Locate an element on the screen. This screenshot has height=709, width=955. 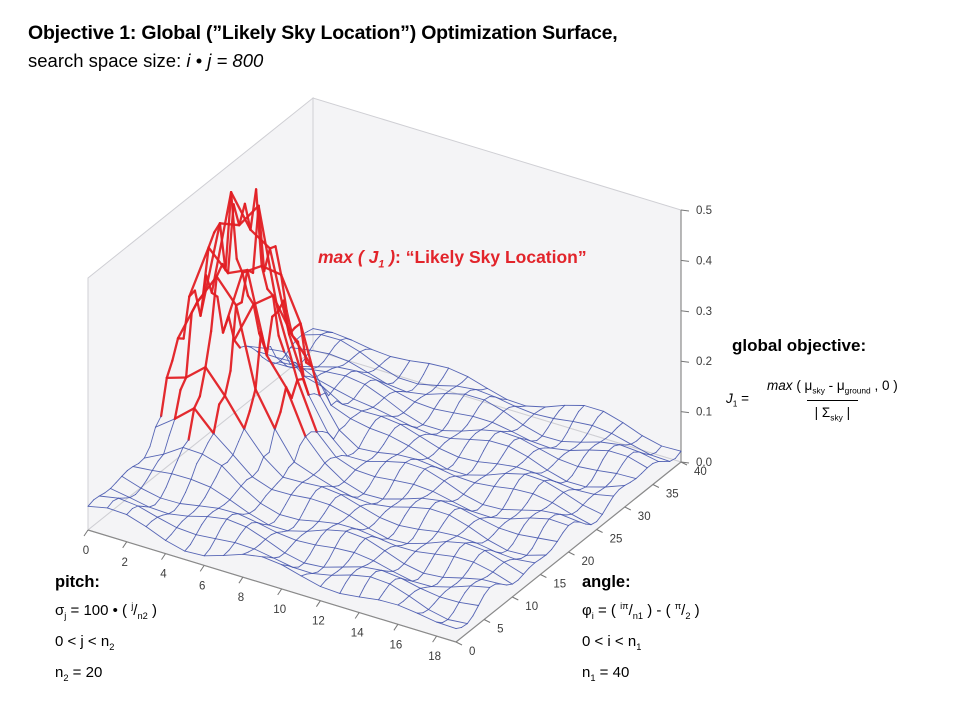
svg-text: 14 is located at coordinates (357, 634).